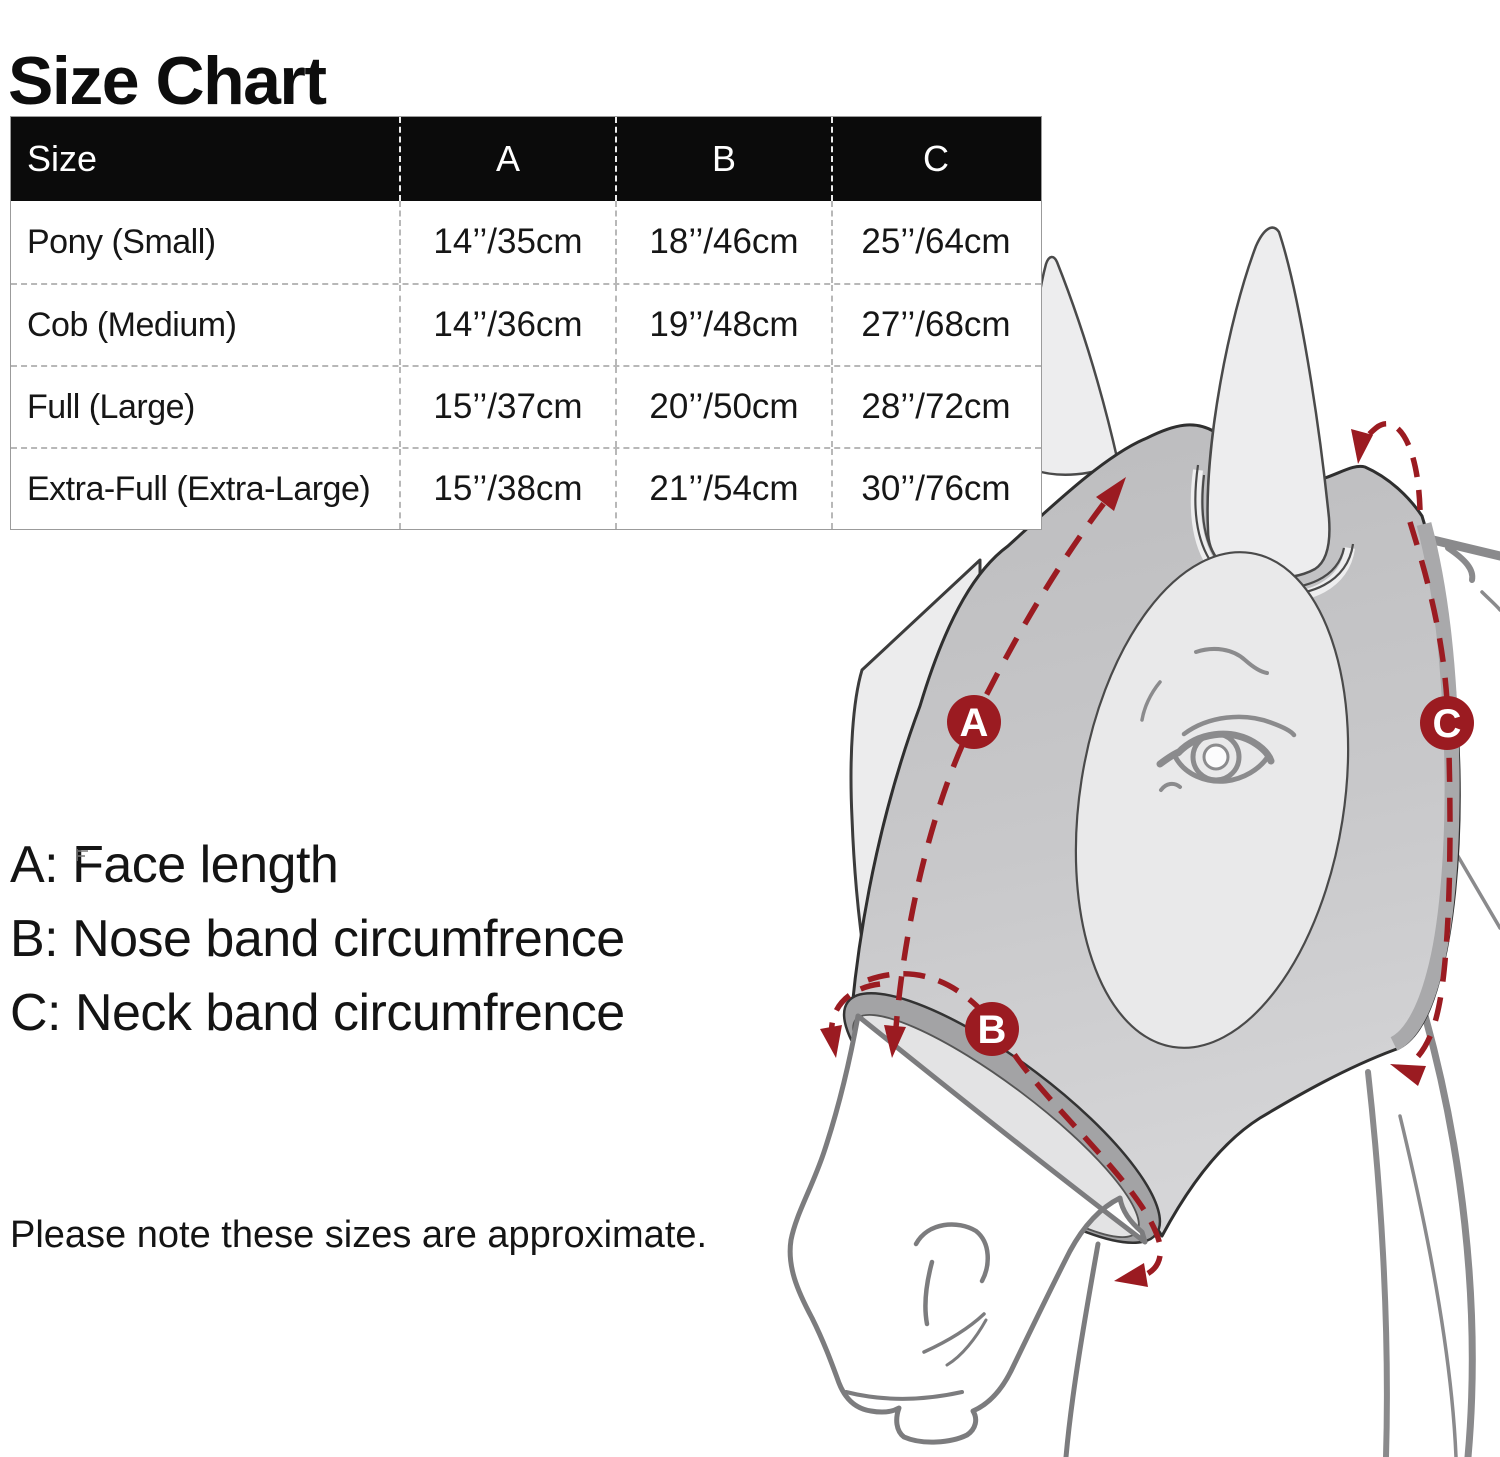 Image resolution: width=1500 pixels, height=1457 pixels. I want to click on marker-c-label: C, so click(1447, 724).